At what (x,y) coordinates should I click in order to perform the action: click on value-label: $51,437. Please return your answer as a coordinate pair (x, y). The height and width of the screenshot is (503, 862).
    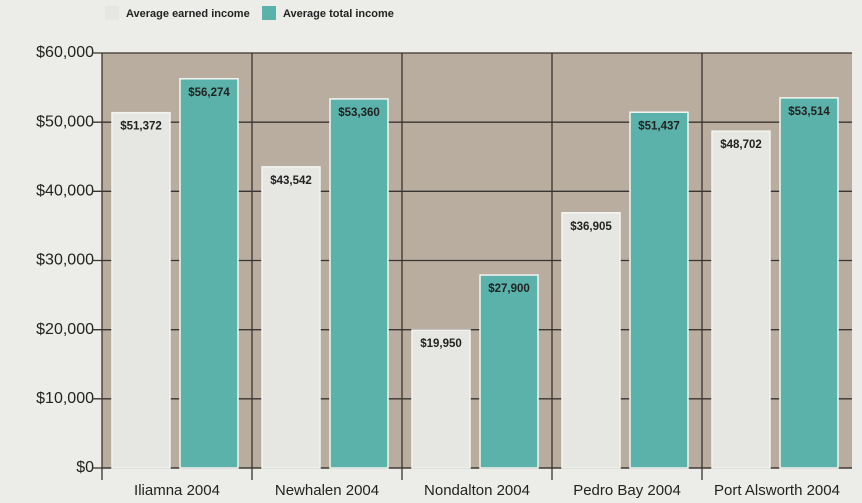
    Looking at the image, I should click on (659, 126).